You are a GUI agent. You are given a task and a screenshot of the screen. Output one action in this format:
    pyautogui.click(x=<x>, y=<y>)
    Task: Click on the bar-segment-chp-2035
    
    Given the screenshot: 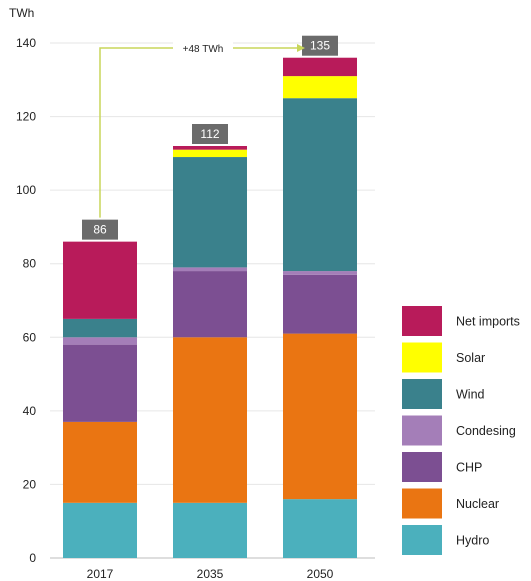 What is the action you would take?
    pyautogui.click(x=210, y=304)
    